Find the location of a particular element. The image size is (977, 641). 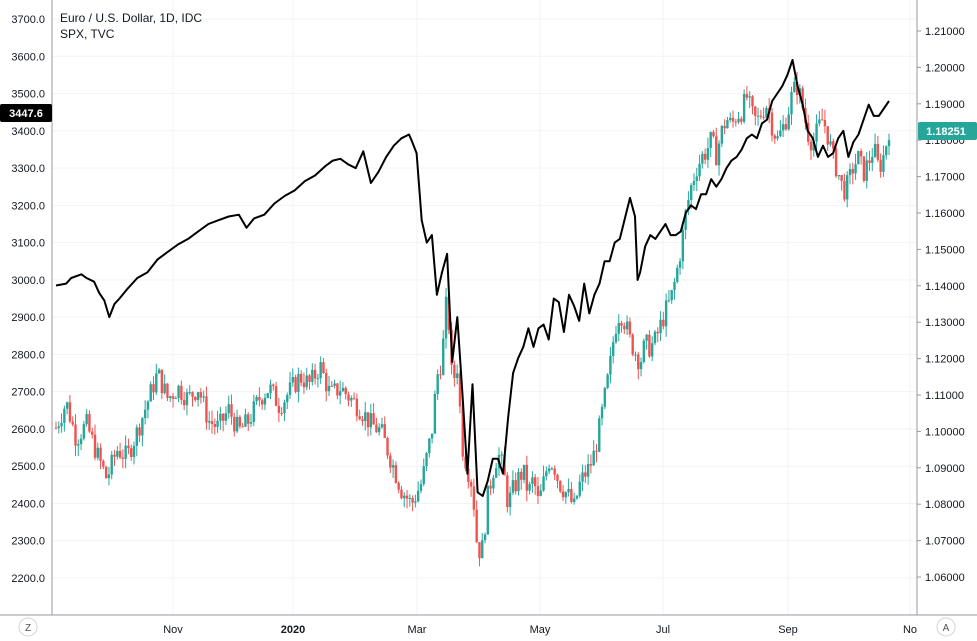

right-corner-circle is located at coordinates (946, 627).